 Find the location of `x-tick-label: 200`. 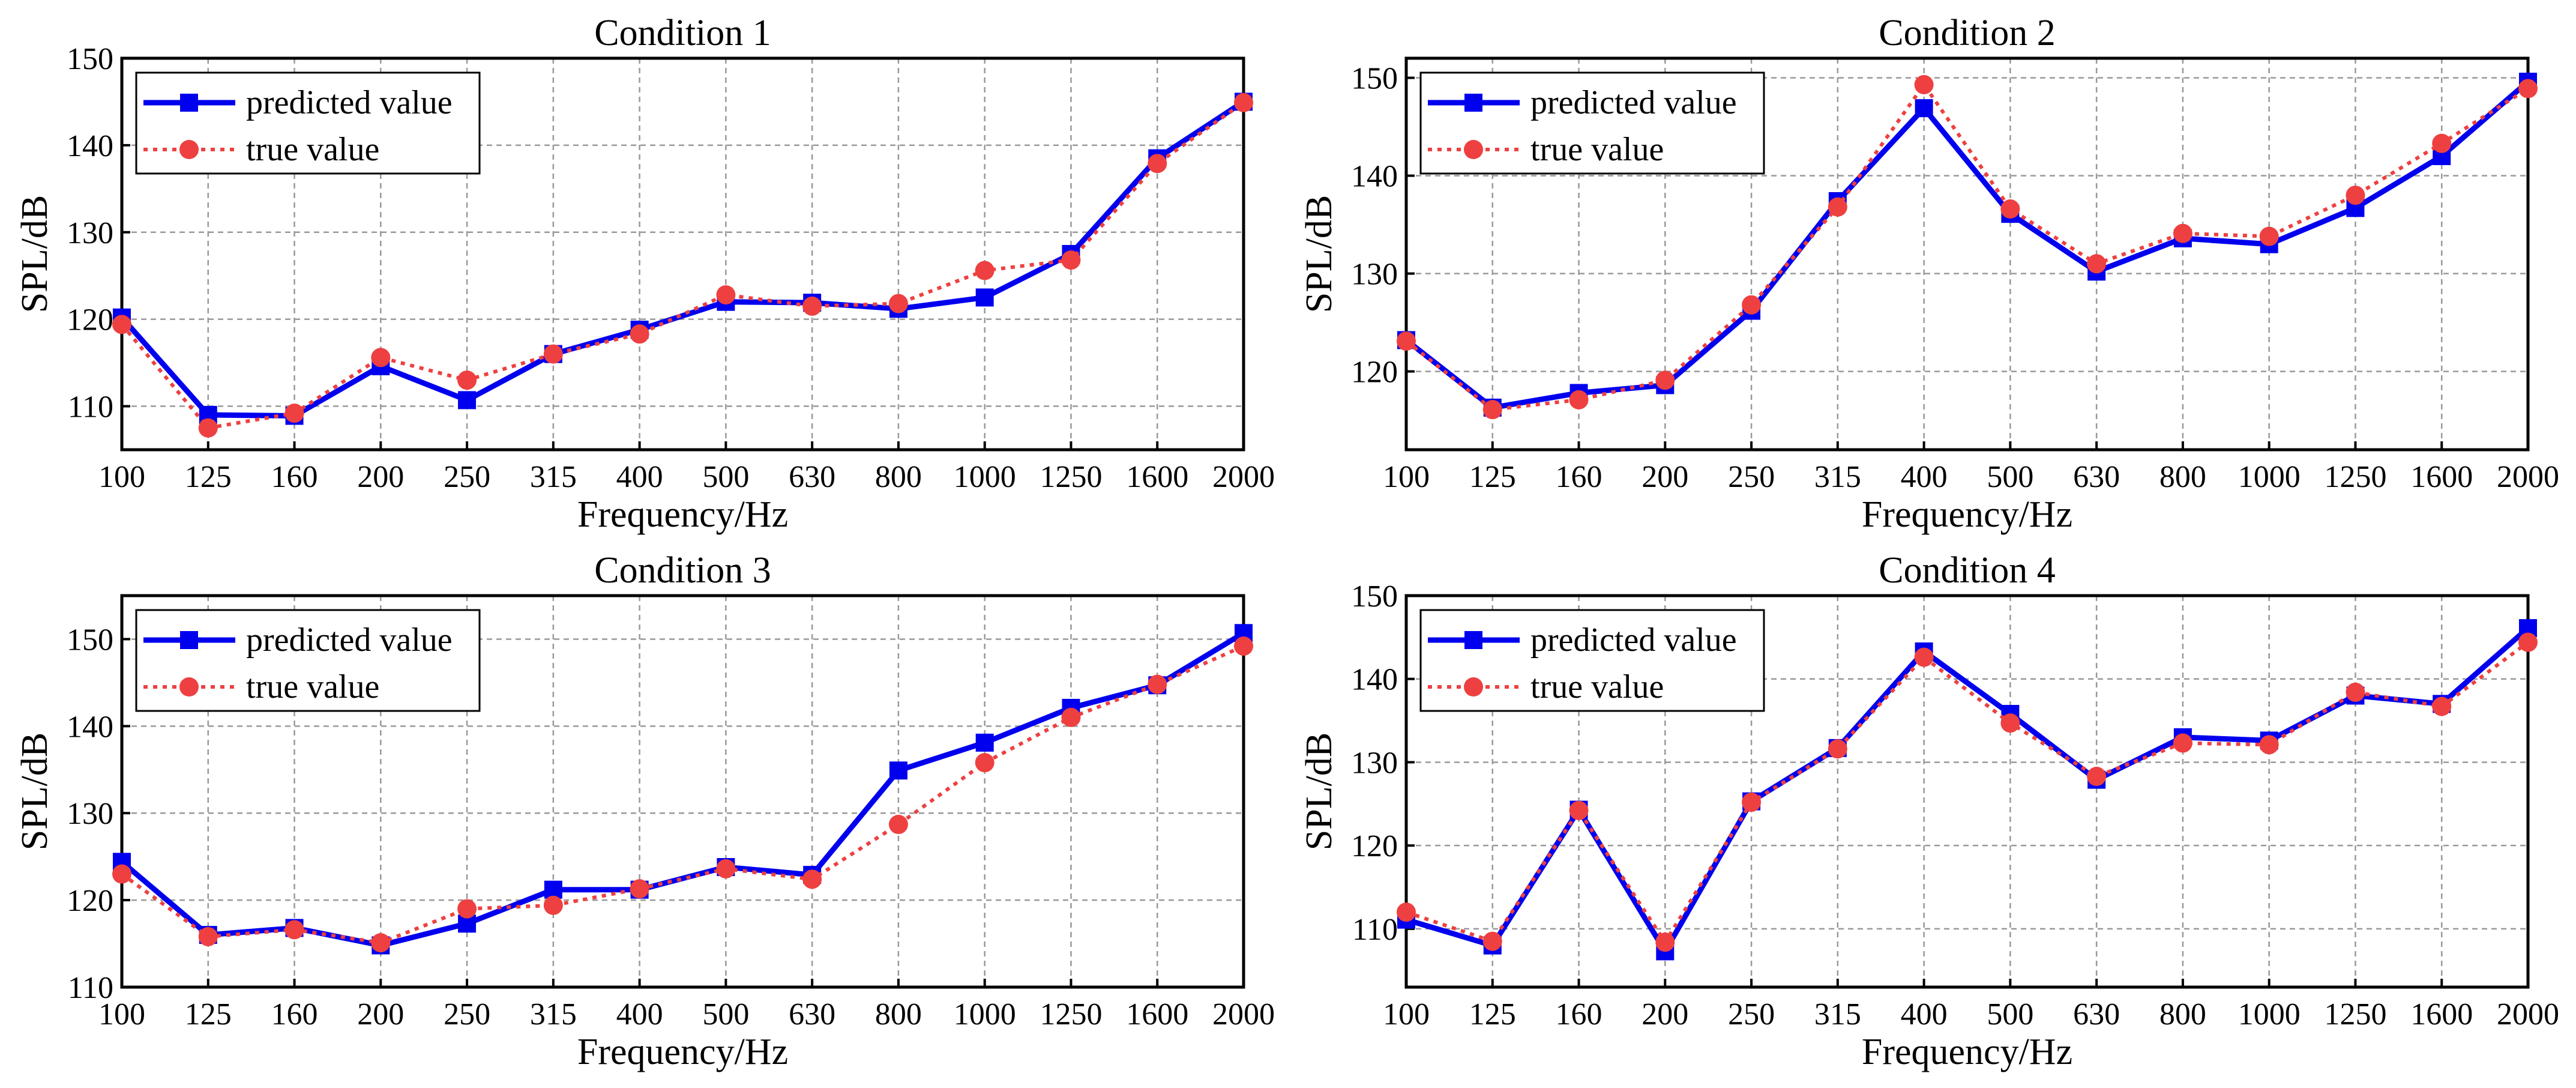

x-tick-label: 200 is located at coordinates (380, 477).